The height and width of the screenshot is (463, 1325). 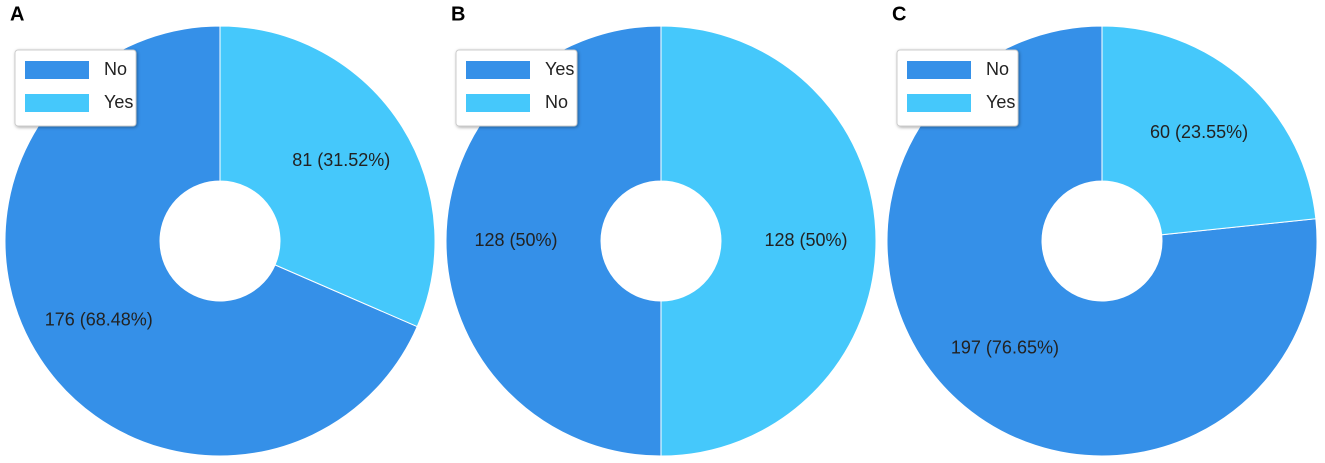 What do you see at coordinates (17, 14) in the screenshot?
I see `panel-title: A` at bounding box center [17, 14].